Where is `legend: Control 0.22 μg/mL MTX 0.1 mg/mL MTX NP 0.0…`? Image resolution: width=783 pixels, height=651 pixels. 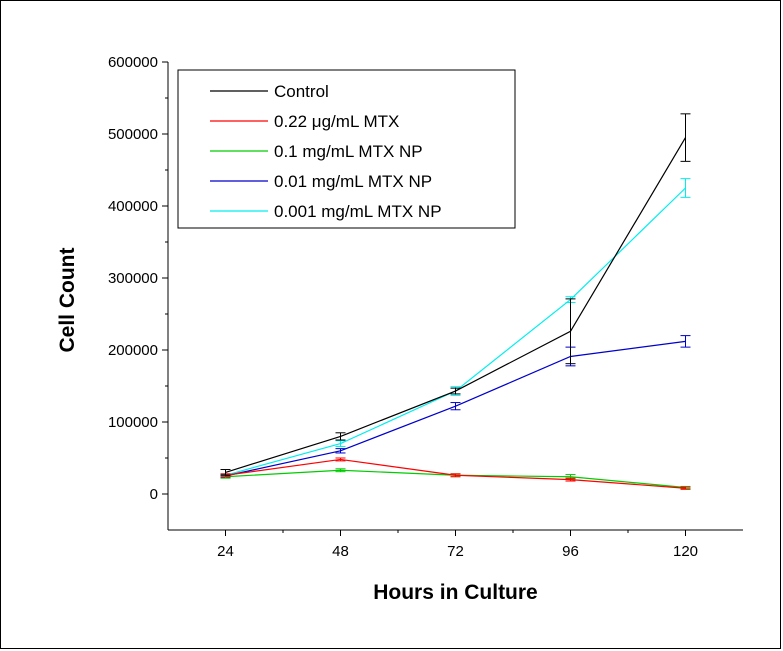 legend: Control 0.22 μg/mL MTX 0.1 mg/mL MTX NP 0.0… is located at coordinates (346, 149).